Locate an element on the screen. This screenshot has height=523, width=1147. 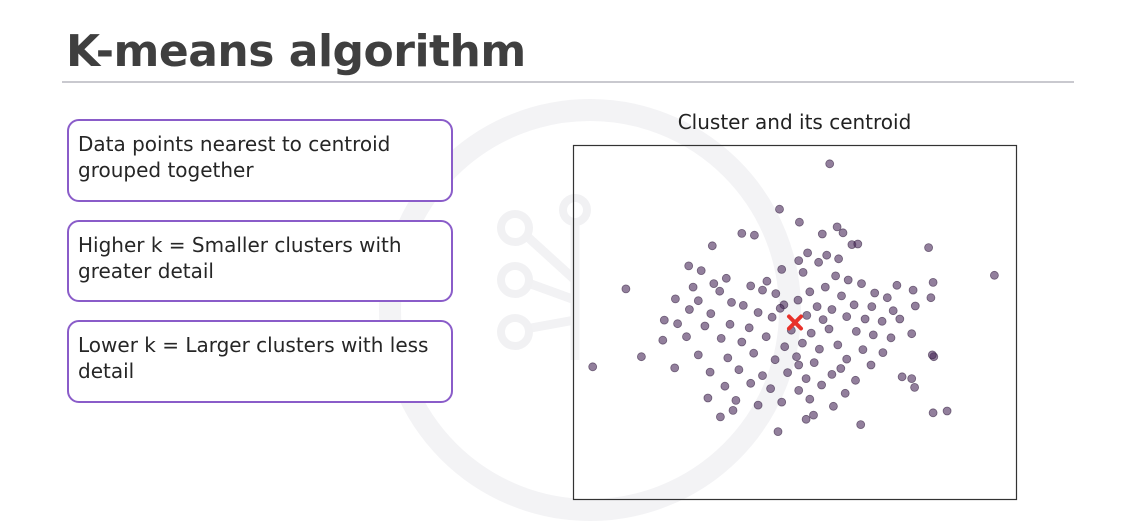
chart-title: Cluster and its centroid is located at coordinates (794, 122).